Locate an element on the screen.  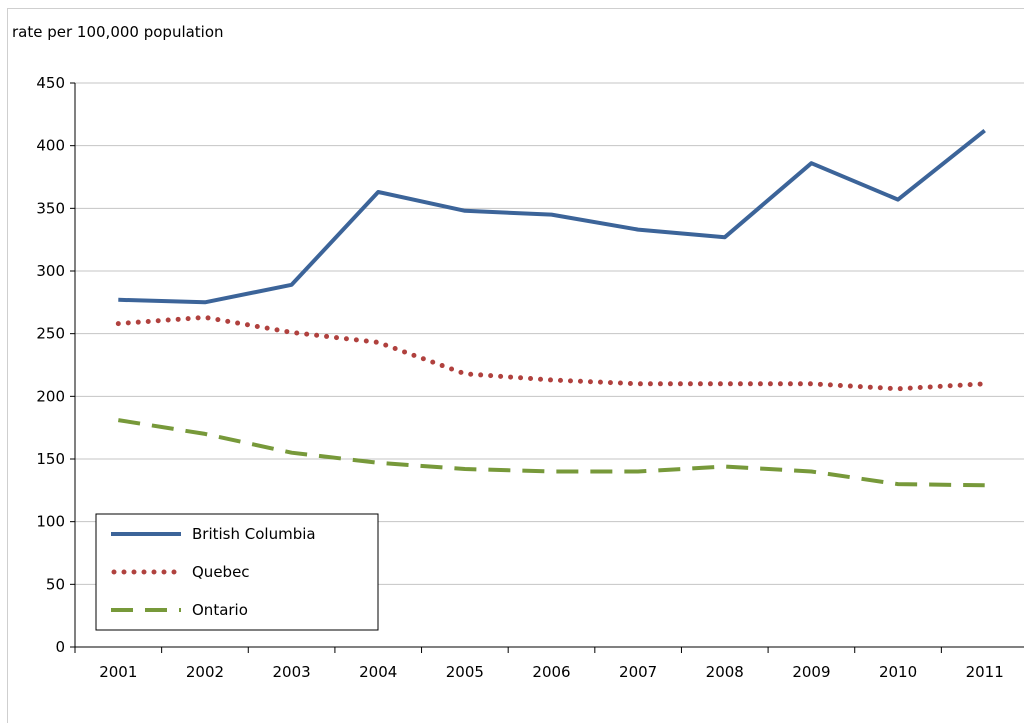
y-tick-label: 450 is located at coordinates (50, 83).